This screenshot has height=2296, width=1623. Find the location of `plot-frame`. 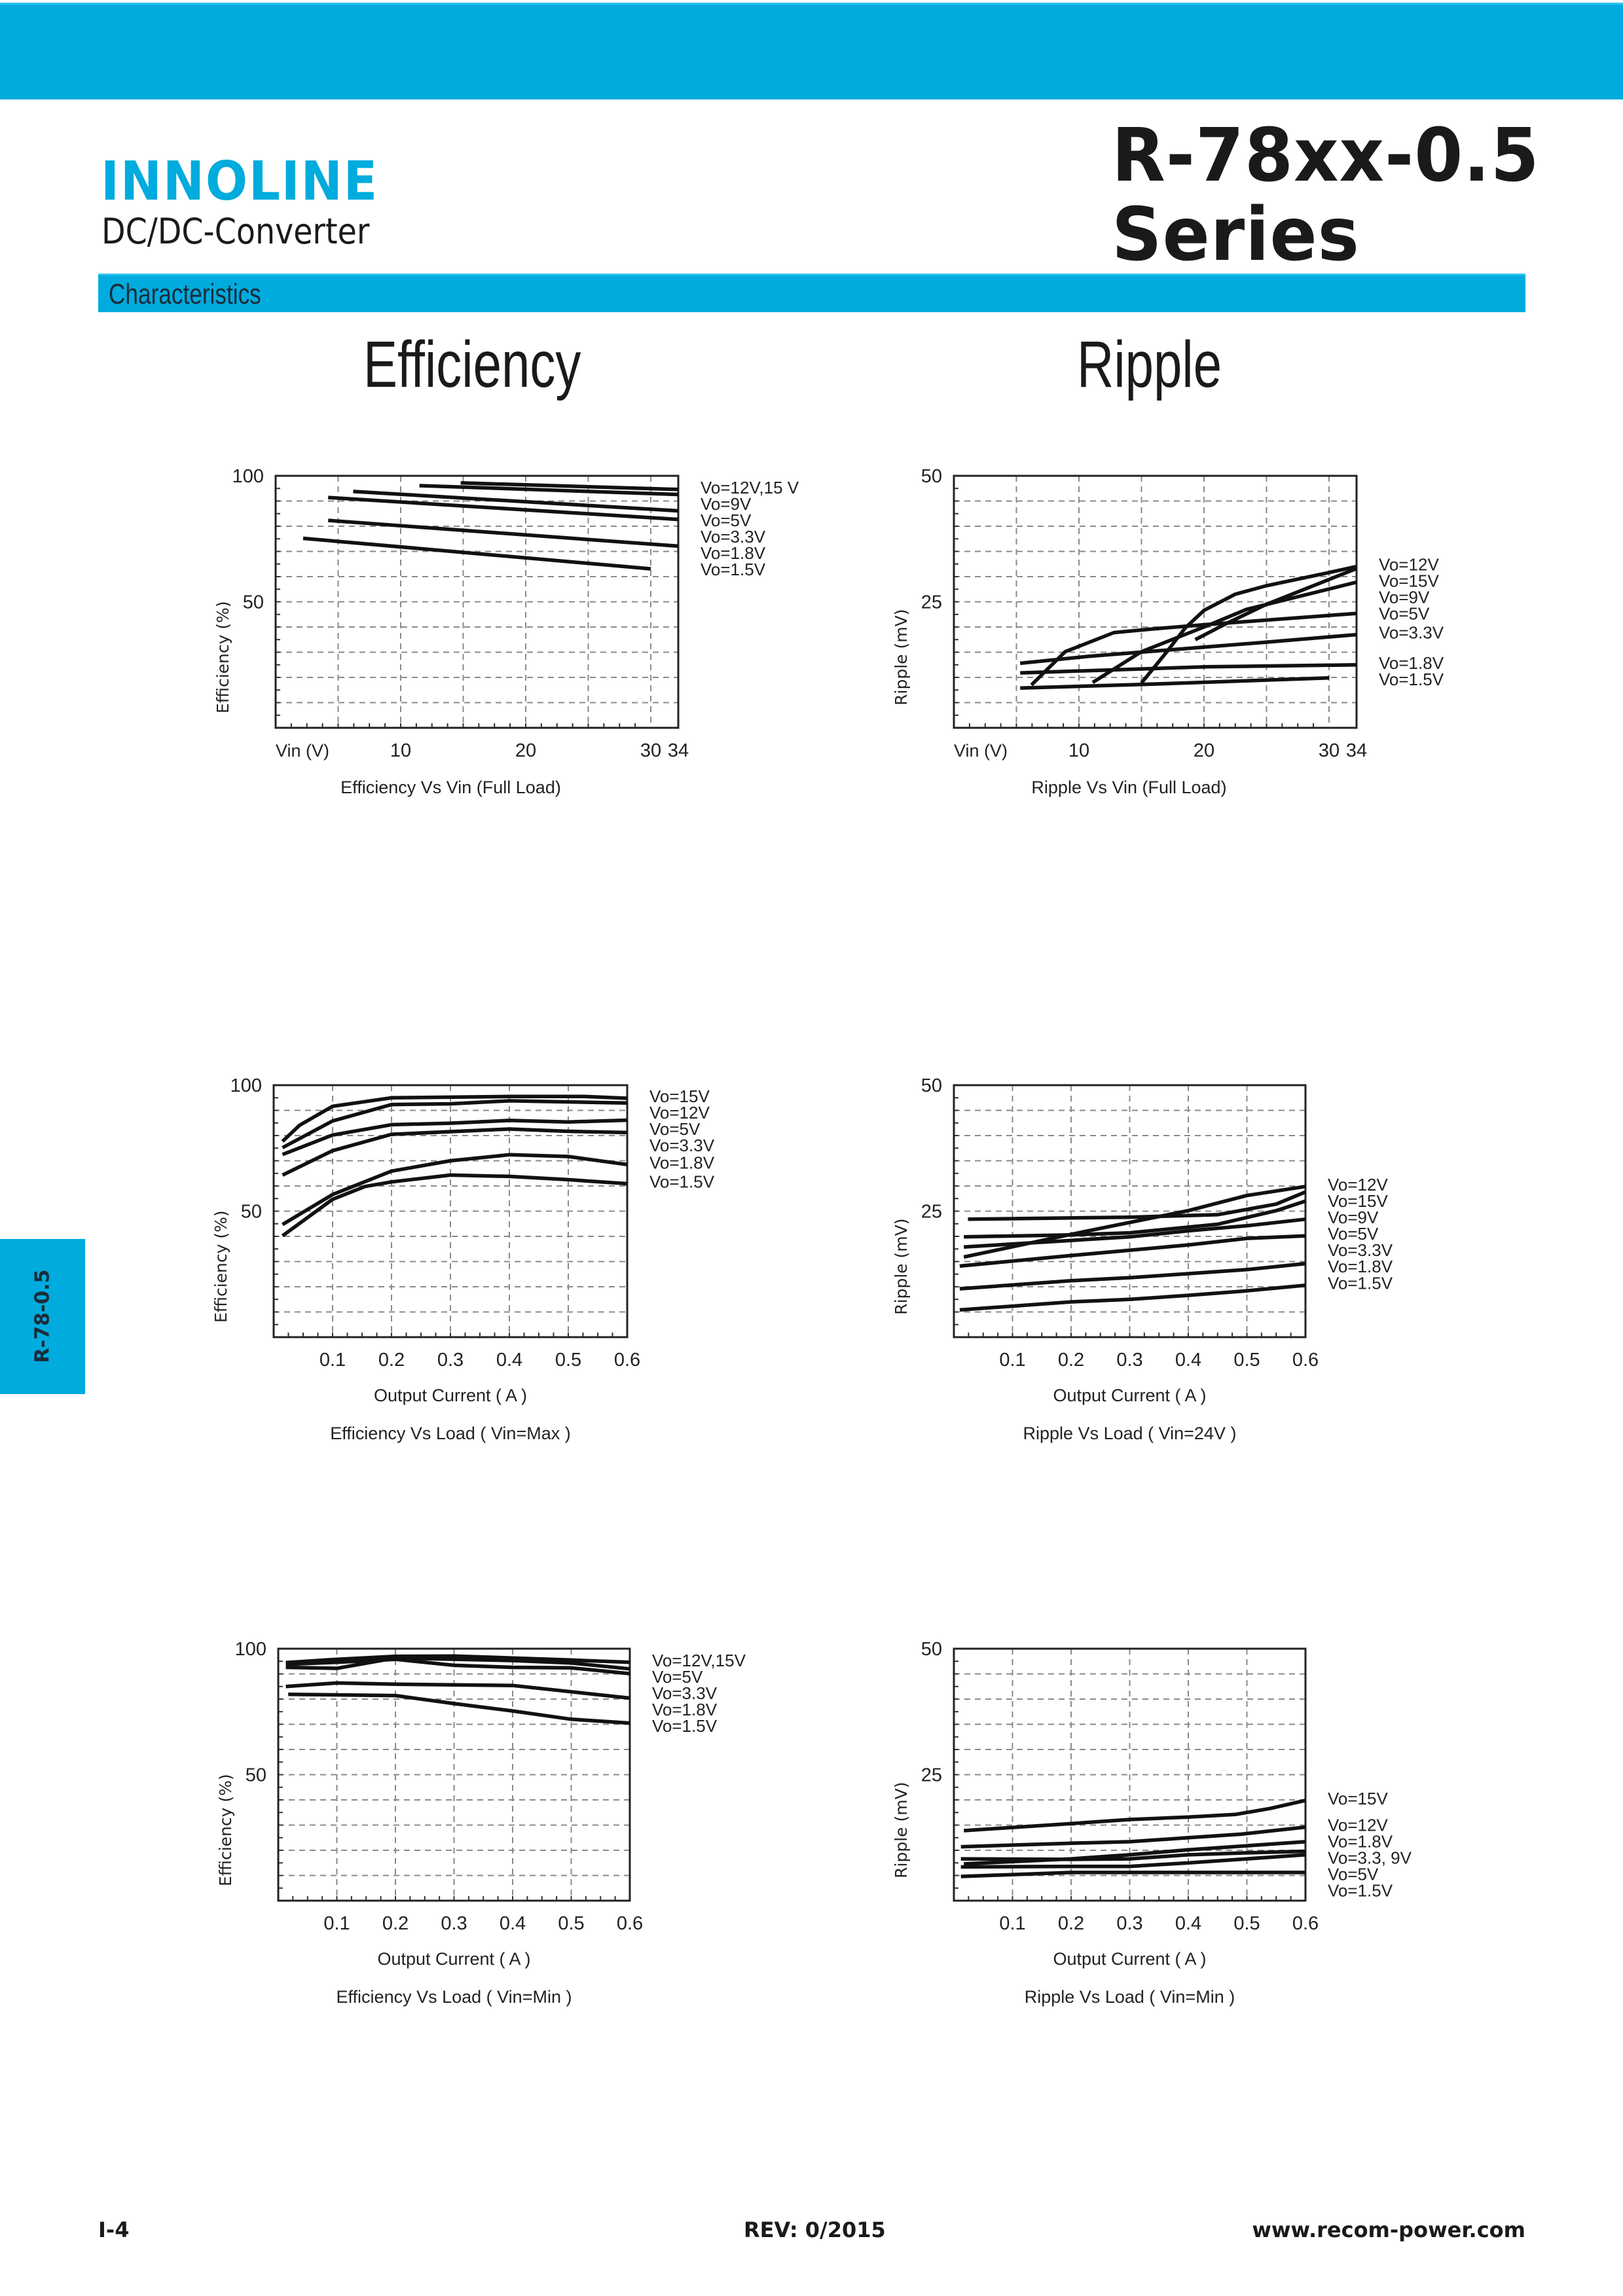

plot-frame is located at coordinates (1130, 1211).